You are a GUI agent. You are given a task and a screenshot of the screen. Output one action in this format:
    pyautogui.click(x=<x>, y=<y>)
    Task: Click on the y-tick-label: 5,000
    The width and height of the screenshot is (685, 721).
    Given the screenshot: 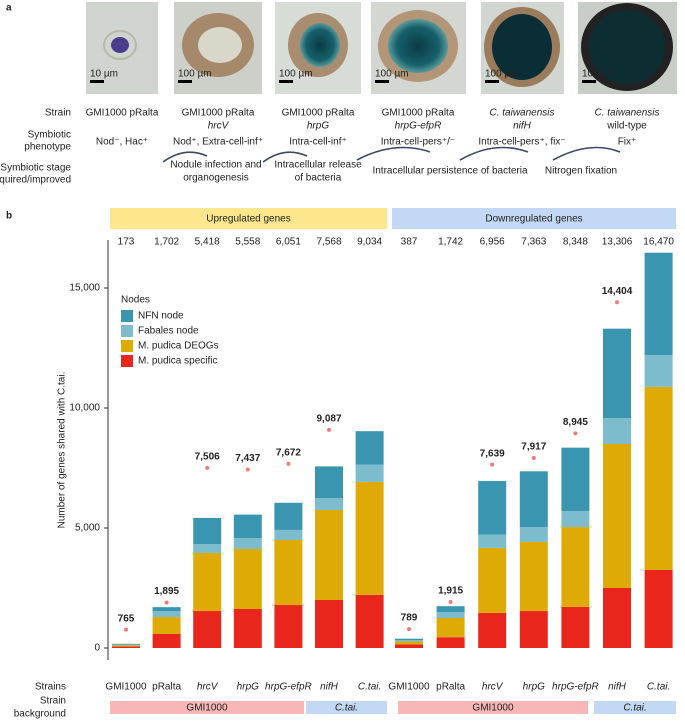 What is the action you would take?
    pyautogui.click(x=87, y=528)
    